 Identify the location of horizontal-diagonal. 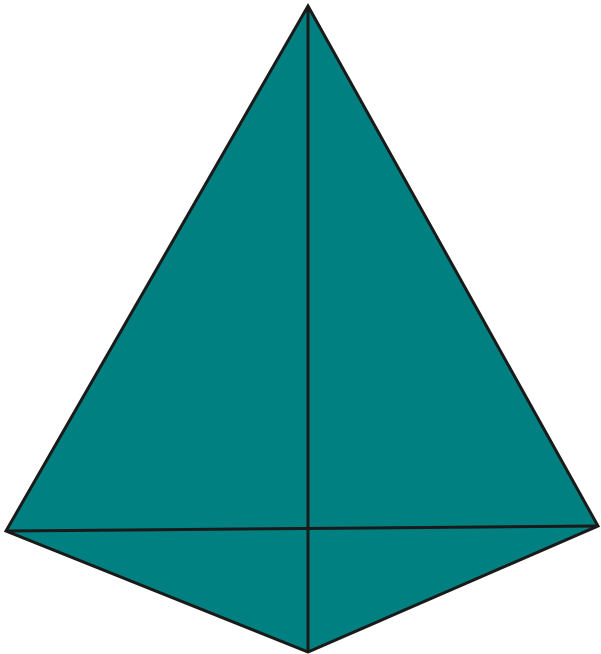
(302, 528).